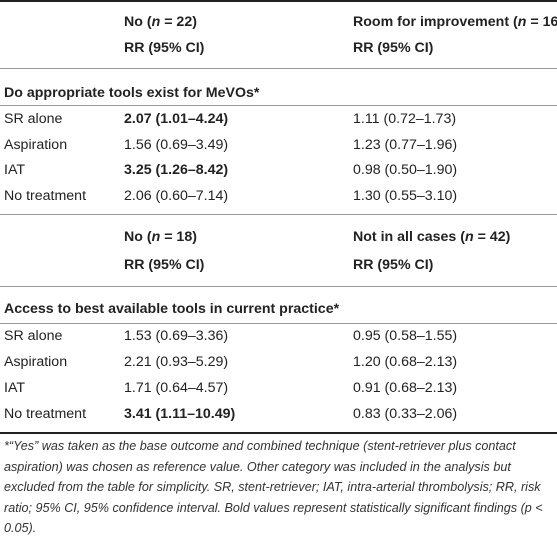 The height and width of the screenshot is (548, 557). Describe the element at coordinates (405, 362) in the screenshot. I see `row-value-col2: 1.20 (0.68–2.13)` at that location.